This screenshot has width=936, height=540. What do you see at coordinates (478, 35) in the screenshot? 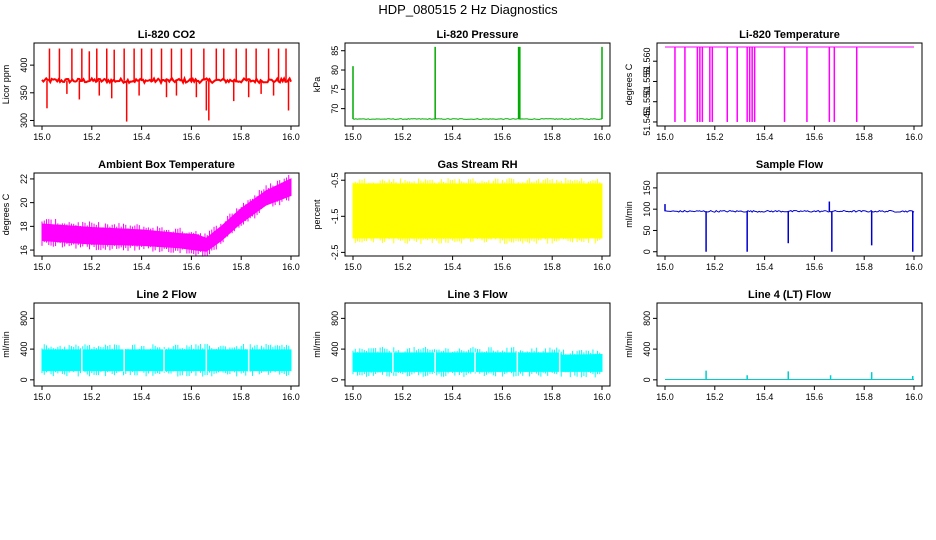
I see `panel-title: Li-820 Pressure` at bounding box center [478, 35].